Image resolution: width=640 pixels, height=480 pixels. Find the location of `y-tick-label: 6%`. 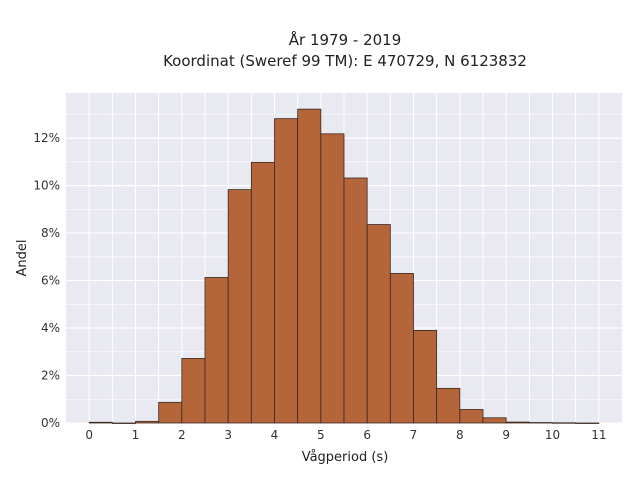

y-tick-label: 6% is located at coordinates (50, 281).